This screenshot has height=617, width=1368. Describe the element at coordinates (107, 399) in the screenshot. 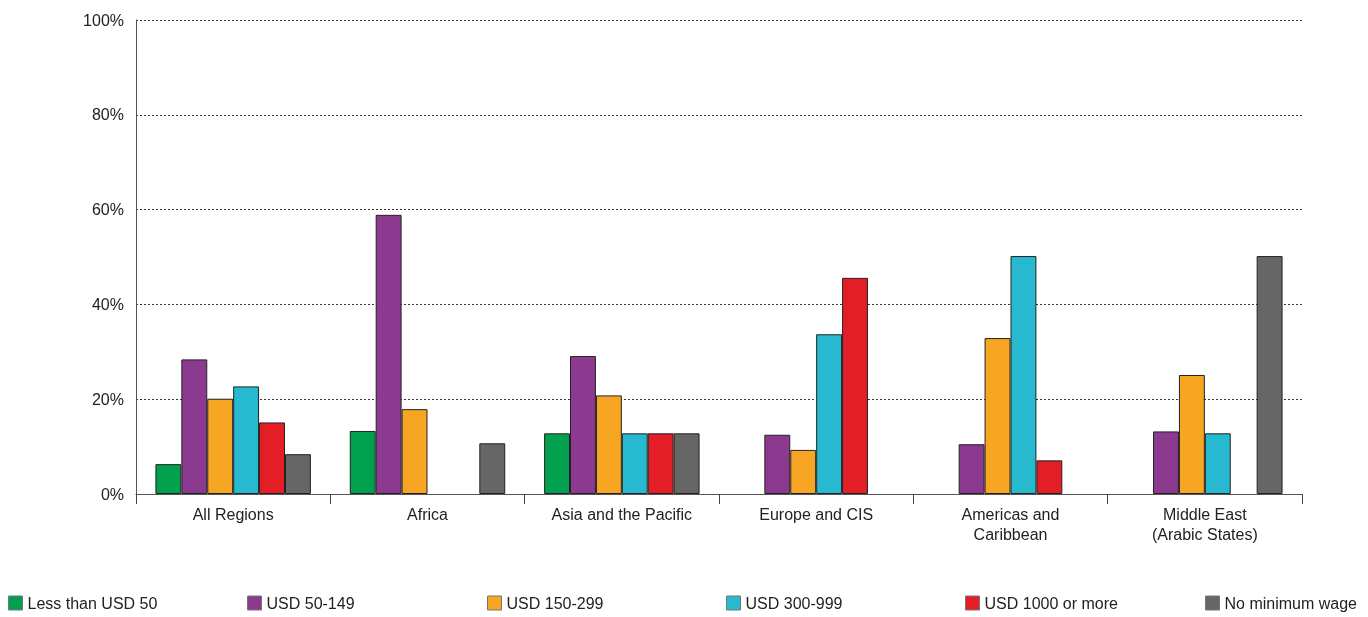

I see `y-tick-label: 20%` at that location.